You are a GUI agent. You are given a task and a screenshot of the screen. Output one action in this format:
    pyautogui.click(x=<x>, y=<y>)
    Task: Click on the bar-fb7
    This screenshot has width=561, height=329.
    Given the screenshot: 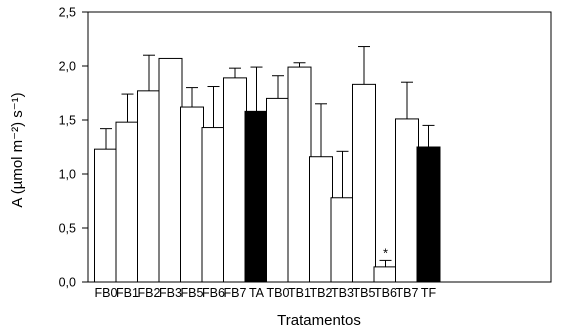 What is the action you would take?
    pyautogui.click(x=235, y=180)
    